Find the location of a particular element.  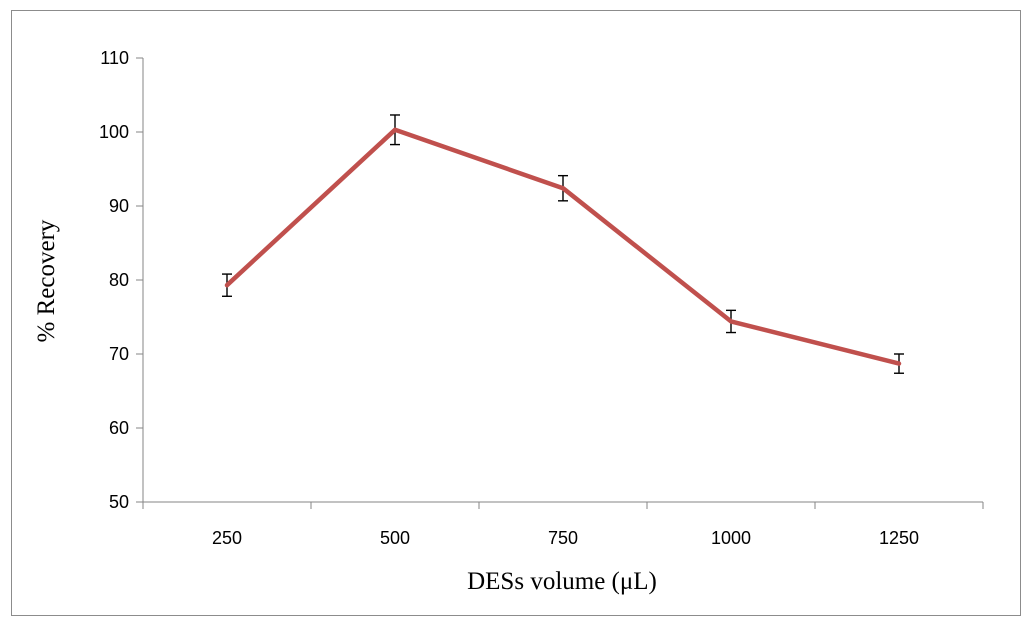

y-tick-label: 90 is located at coordinates (119, 206).